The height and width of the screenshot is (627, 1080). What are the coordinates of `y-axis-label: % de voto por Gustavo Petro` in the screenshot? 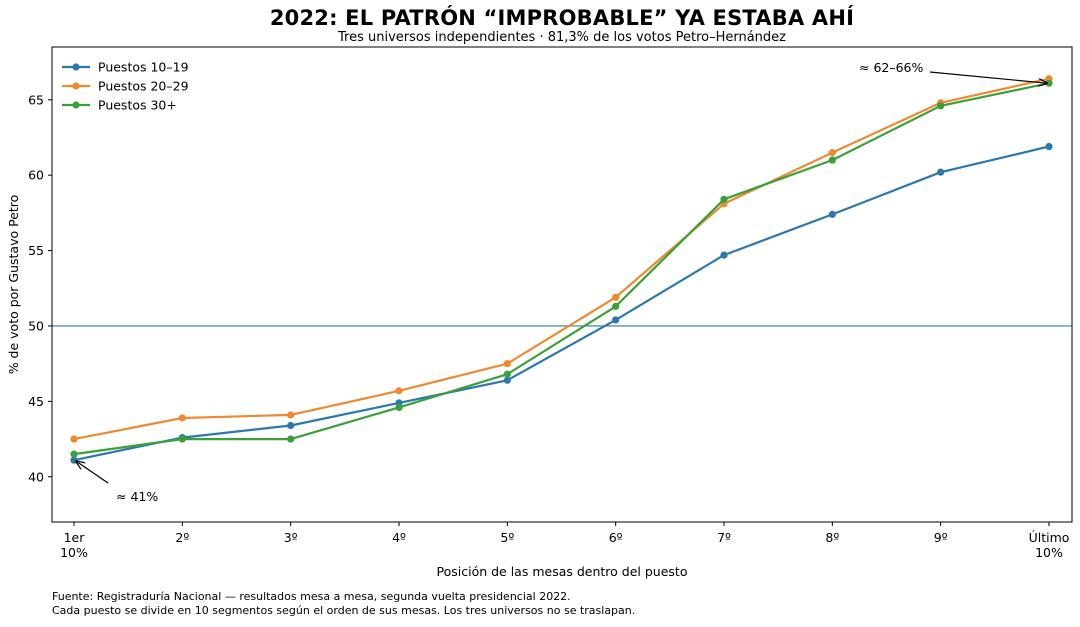 It's located at (13, 285).